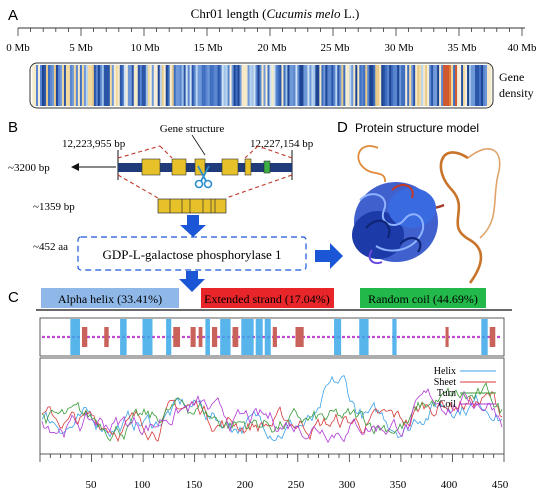  I want to click on protein-model-title: Protein structure model, so click(417, 128).